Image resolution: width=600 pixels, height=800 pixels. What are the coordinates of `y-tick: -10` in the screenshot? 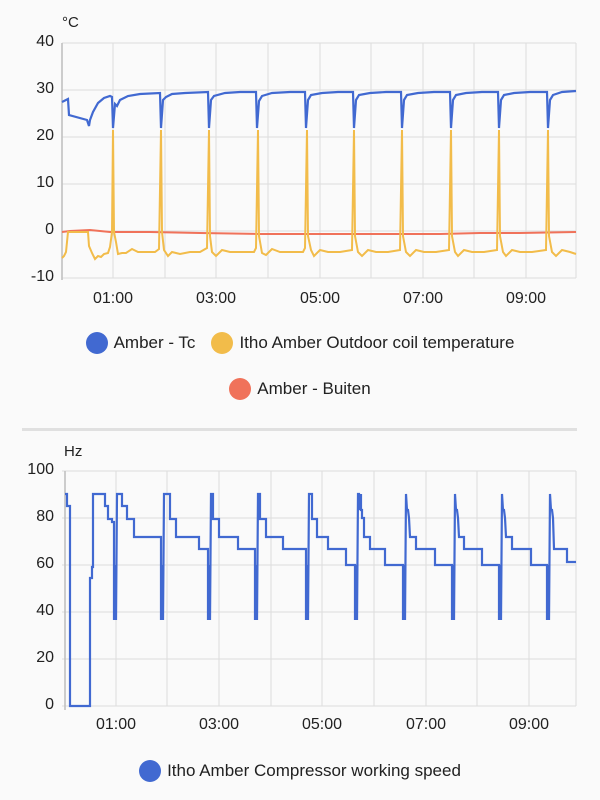 It's located at (42, 276).